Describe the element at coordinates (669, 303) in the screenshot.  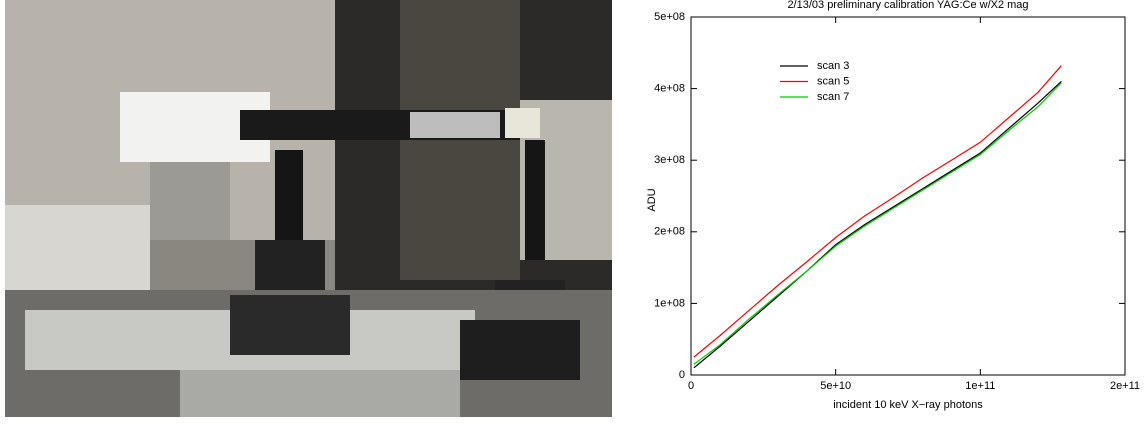
I see `y-tick-label: 1e+08` at that location.